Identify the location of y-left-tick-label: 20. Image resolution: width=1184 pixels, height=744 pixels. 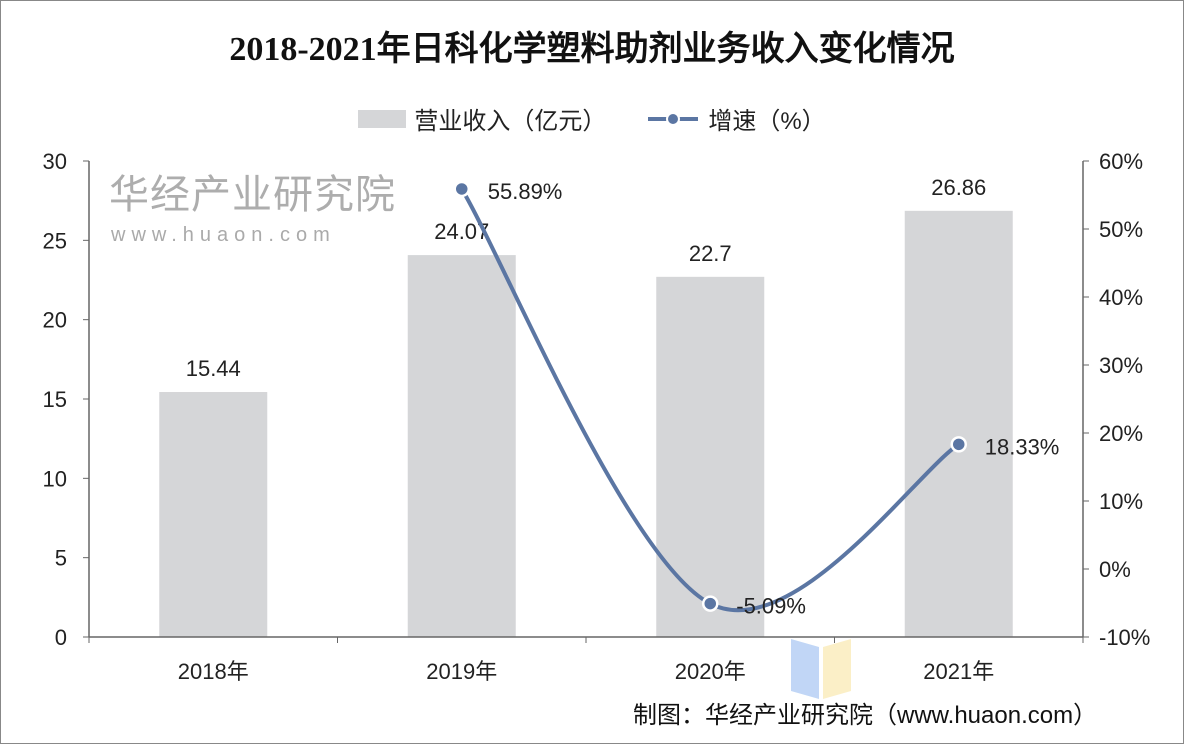
(55, 320).